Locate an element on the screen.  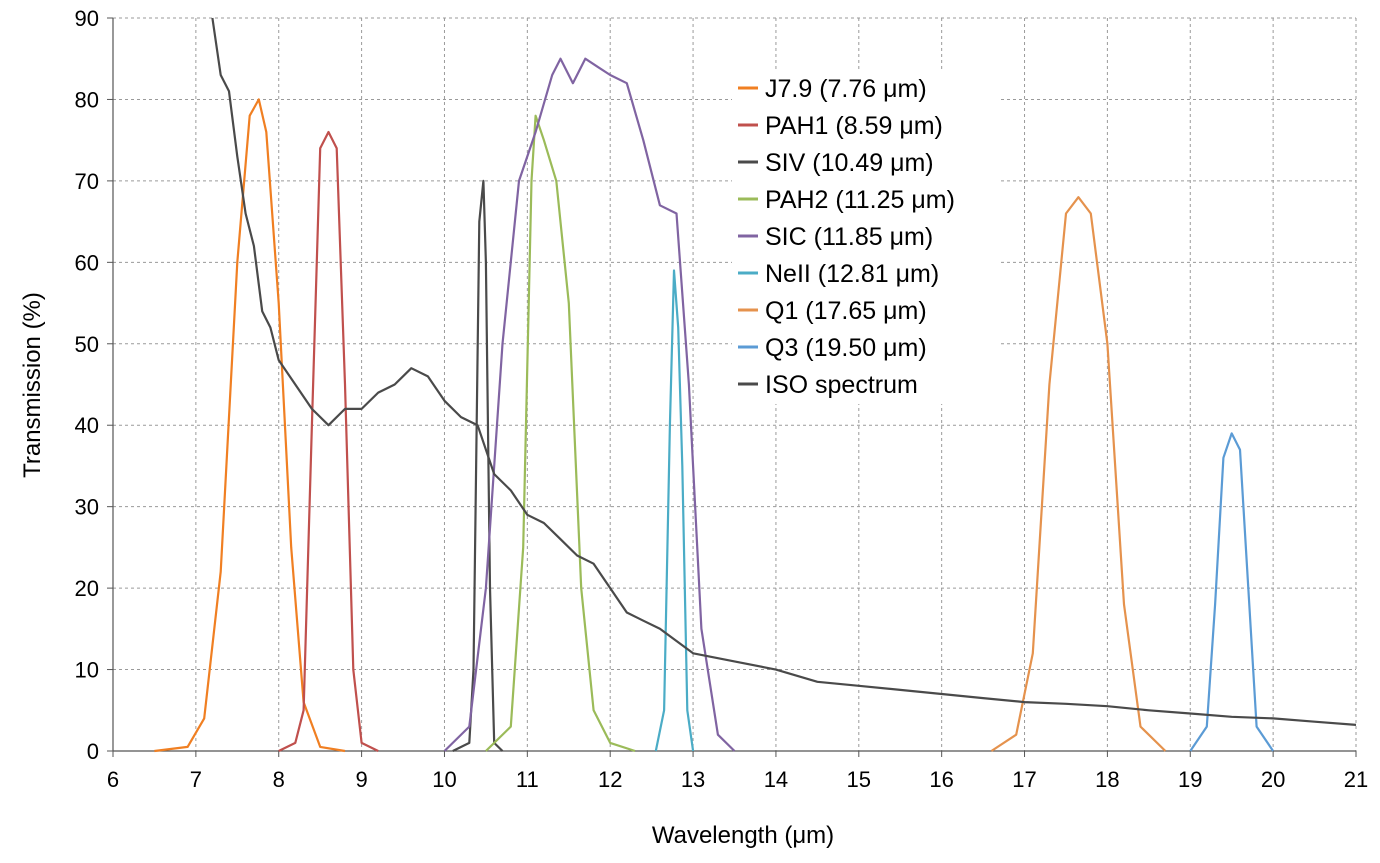
x-tick-label: 15 is located at coordinates (859, 779).